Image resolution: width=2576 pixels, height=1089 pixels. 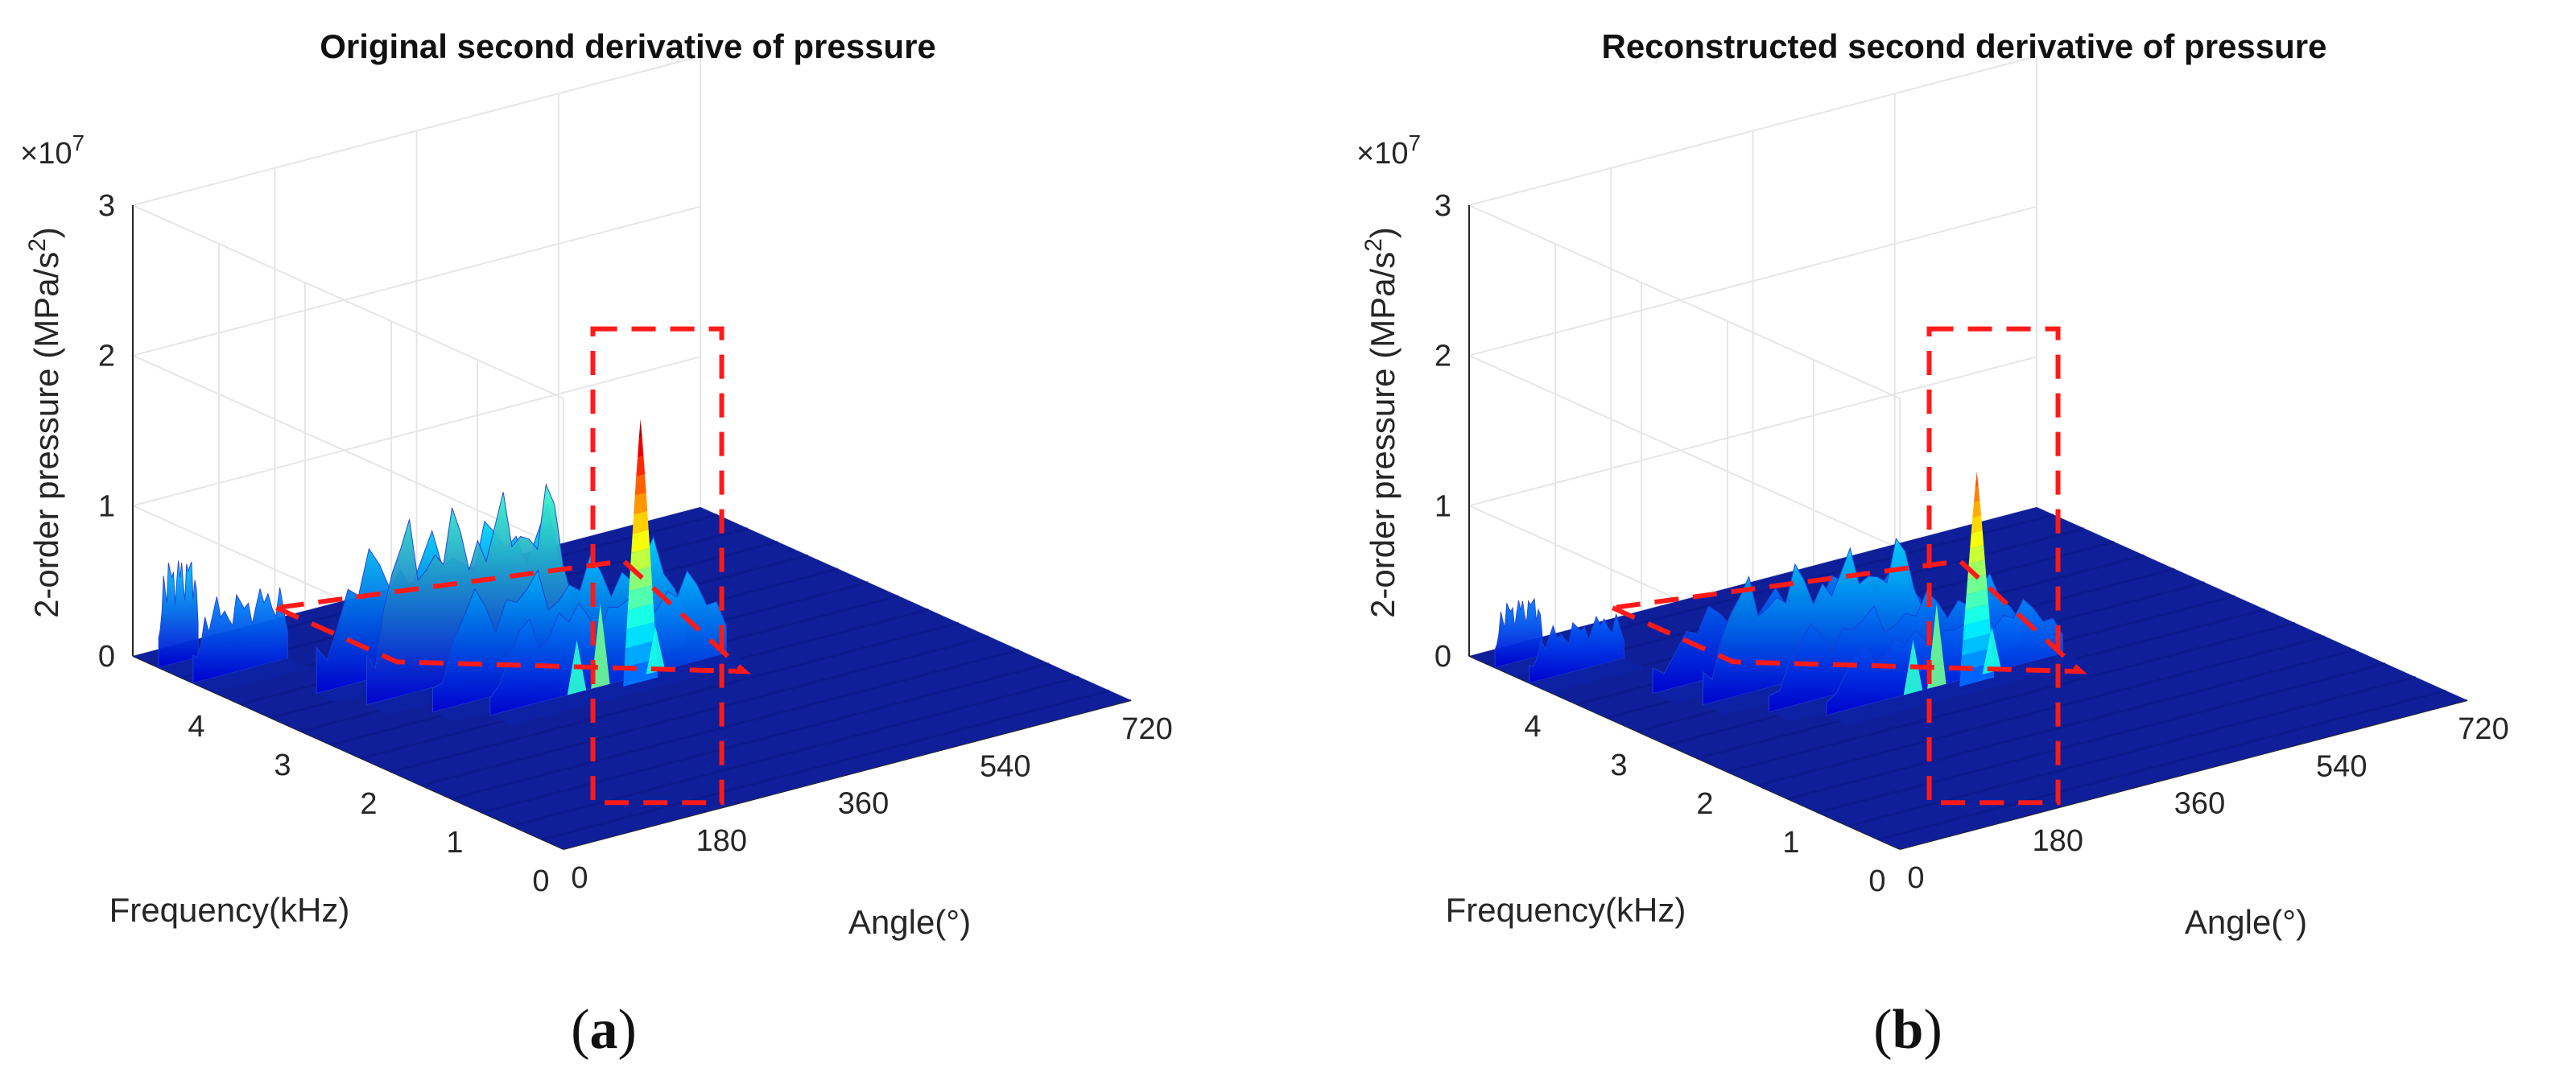 What do you see at coordinates (604, 1030) in the screenshot?
I see `caption-a: (a)` at bounding box center [604, 1030].